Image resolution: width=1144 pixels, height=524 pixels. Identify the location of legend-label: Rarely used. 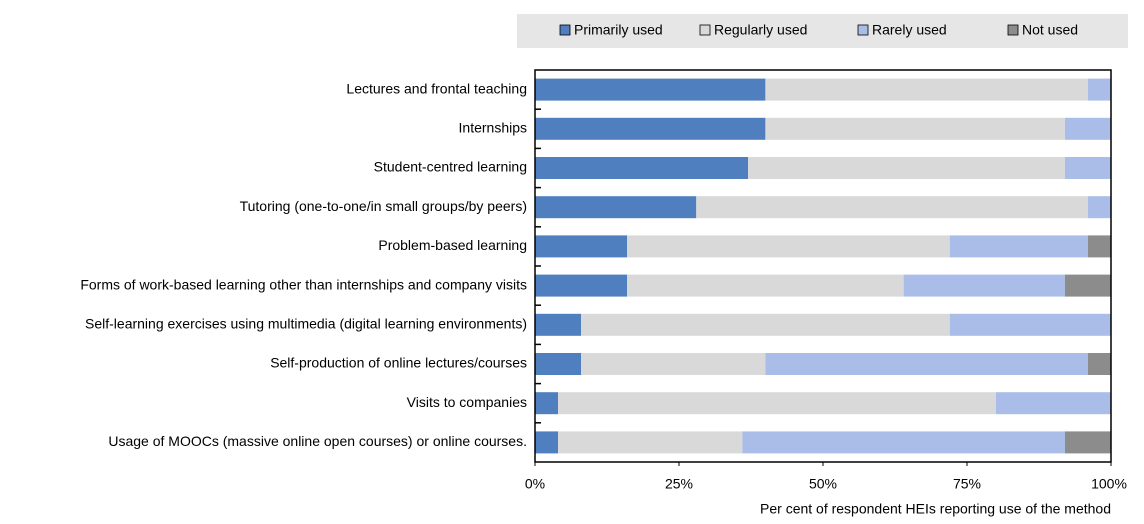
(909, 30).